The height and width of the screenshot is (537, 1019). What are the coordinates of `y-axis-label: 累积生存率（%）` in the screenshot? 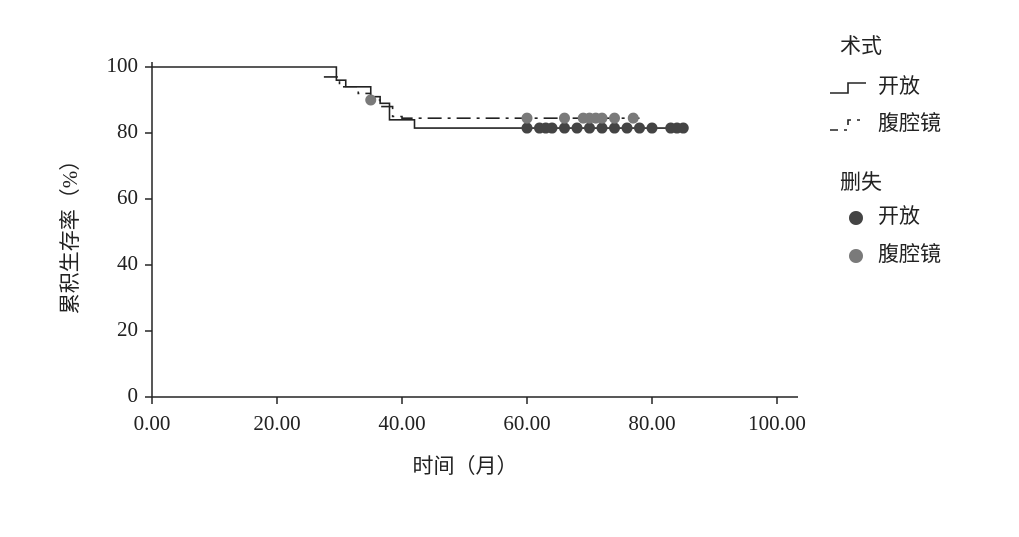 It's located at (70, 232).